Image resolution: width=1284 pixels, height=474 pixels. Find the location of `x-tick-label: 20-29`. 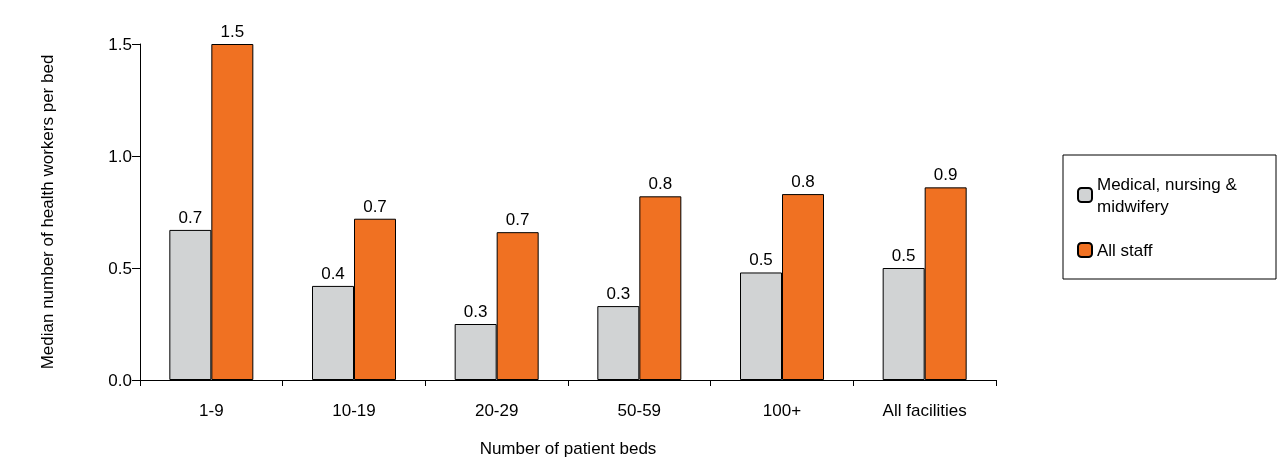

x-tick-label: 20-29 is located at coordinates (496, 410).